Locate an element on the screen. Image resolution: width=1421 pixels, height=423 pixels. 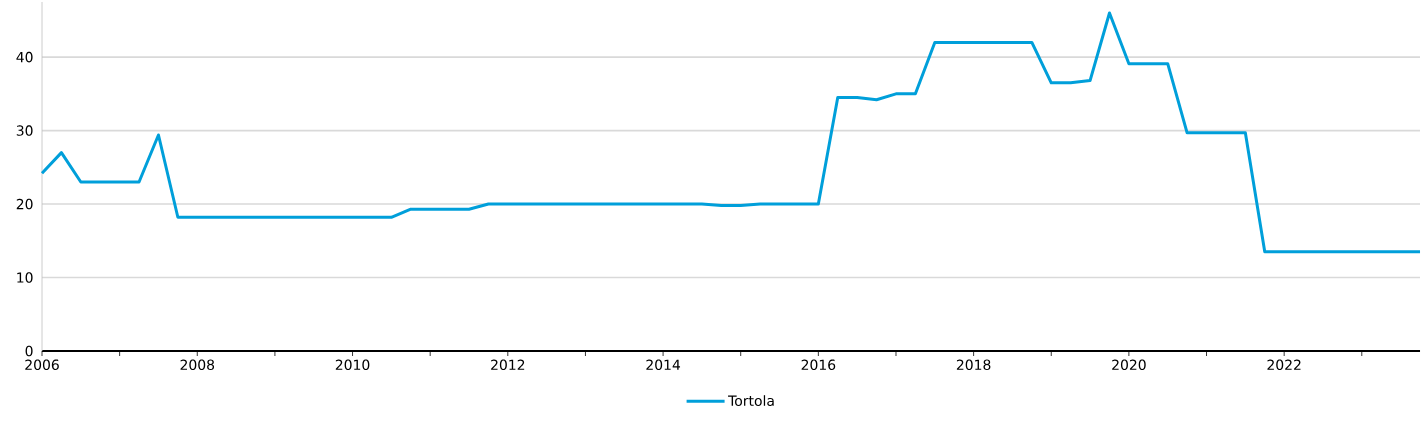
x-tick-label: 2006 is located at coordinates (42, 365).